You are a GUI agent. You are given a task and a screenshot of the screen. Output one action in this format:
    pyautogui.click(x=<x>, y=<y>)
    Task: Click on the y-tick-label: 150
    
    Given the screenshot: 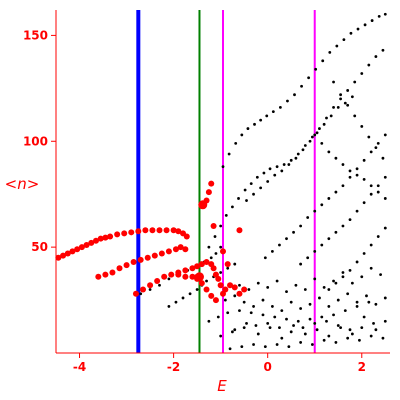 What is the action you would take?
    pyautogui.click(x=35, y=35)
    